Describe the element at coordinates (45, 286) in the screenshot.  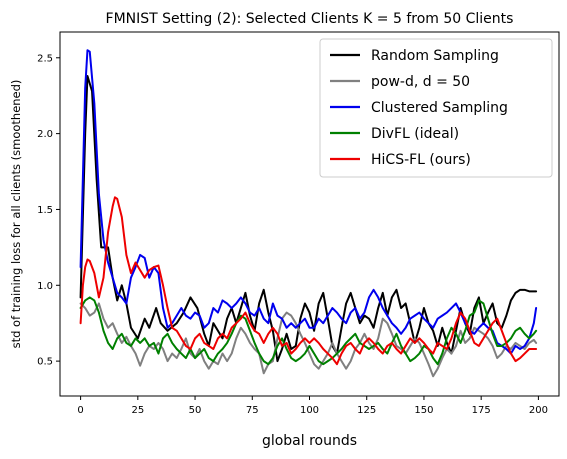
I see `y-tick-label: 1.0` at that location.